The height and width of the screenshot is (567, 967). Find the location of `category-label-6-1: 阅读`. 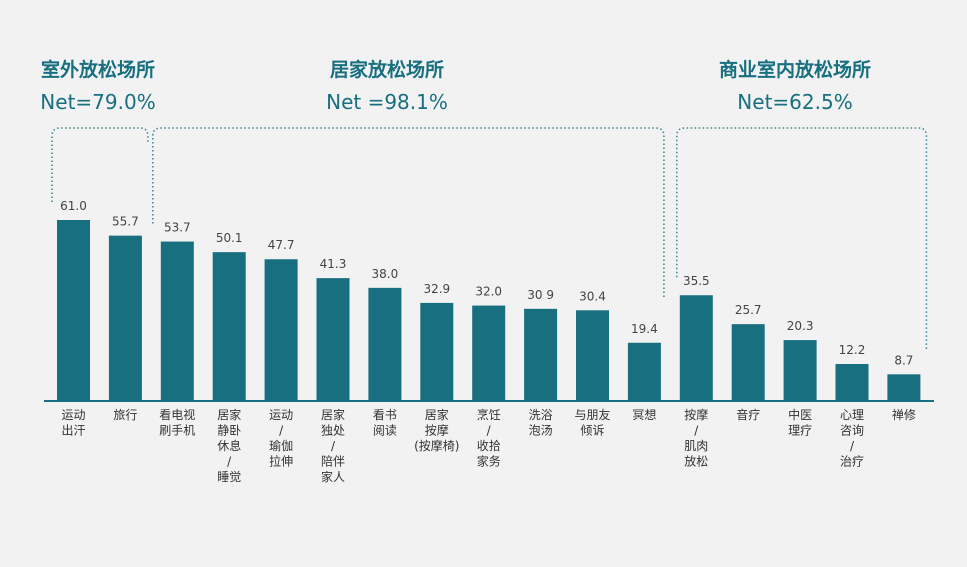

category-label-6-1: 阅读 is located at coordinates (385, 431).